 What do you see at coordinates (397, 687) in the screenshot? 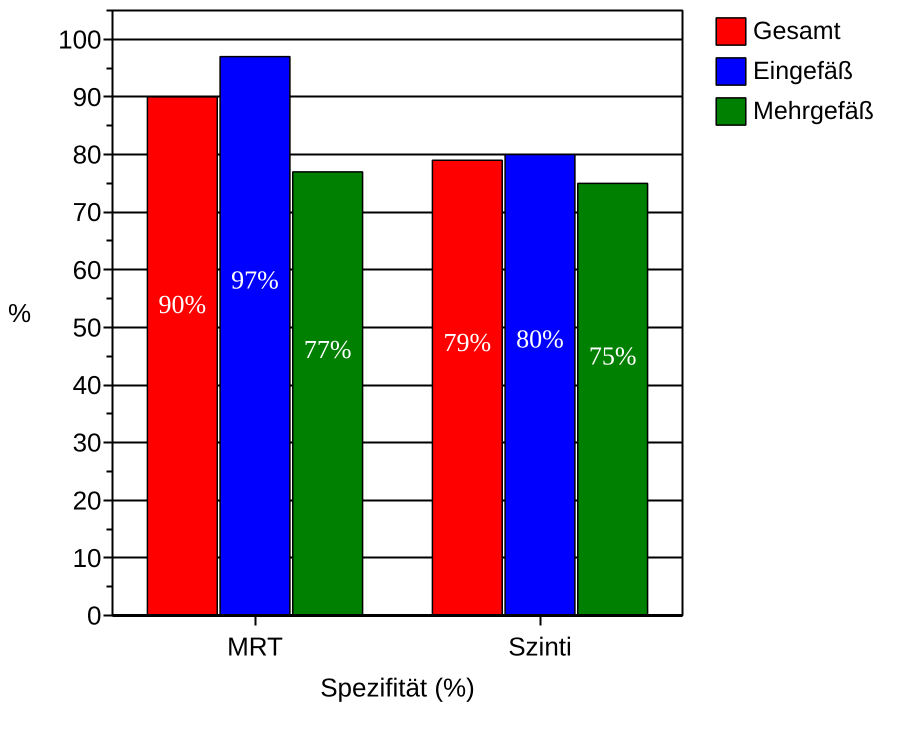
I see `x-axis-title: Spezifität (%)` at bounding box center [397, 687].